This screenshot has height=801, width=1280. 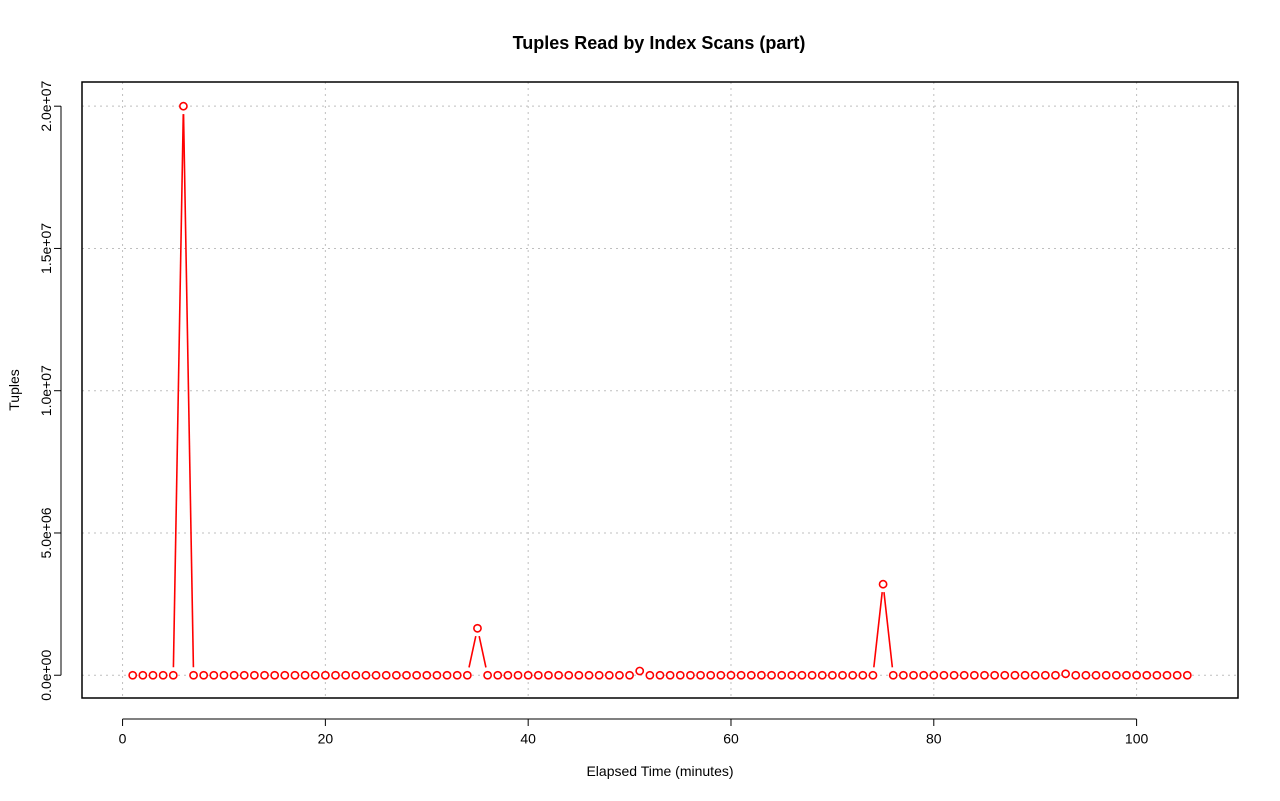 I want to click on x-tick-label: 0, so click(x=123, y=738).